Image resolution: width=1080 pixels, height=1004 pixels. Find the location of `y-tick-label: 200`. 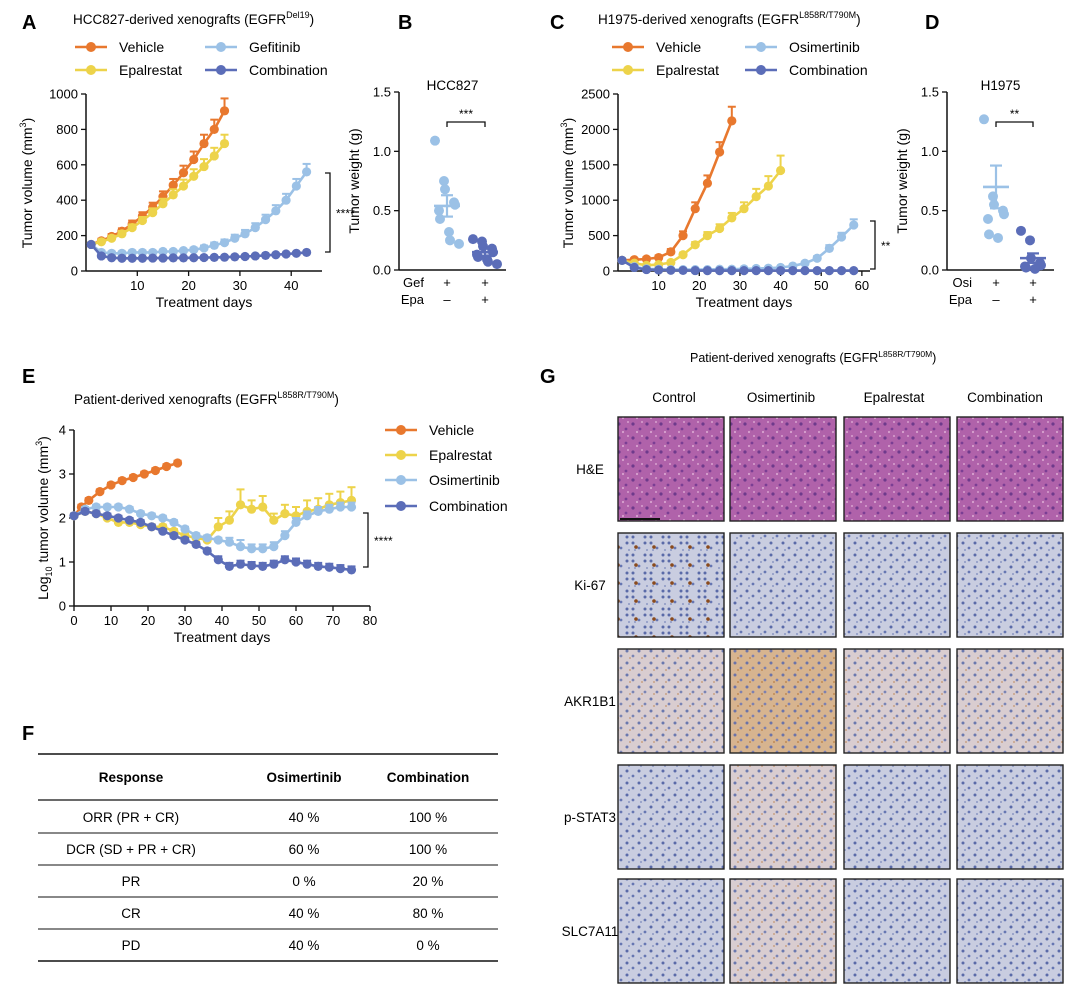

y-tick-label: 200 is located at coordinates (67, 235).